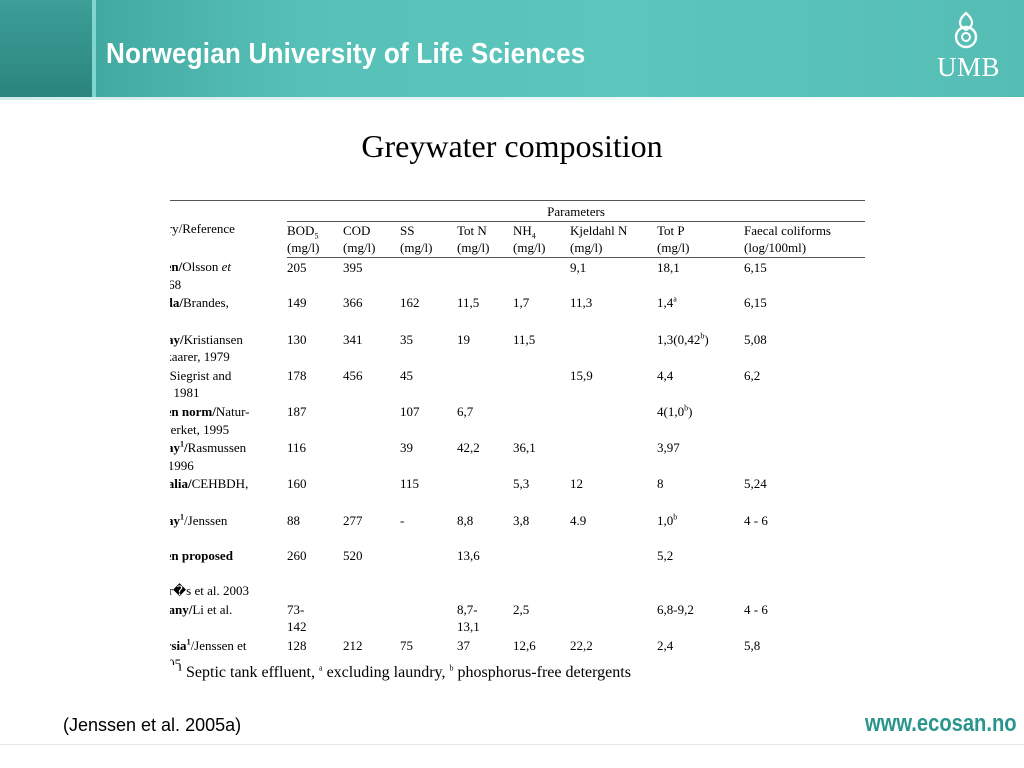  I want to click on value-cell: 5,3, so click(521, 484).